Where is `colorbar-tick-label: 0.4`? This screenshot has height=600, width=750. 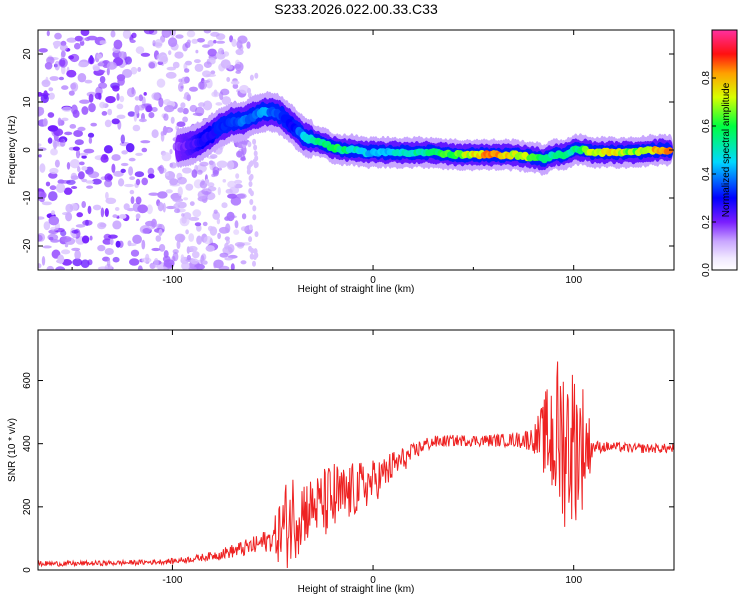 colorbar-tick-label: 0.4 is located at coordinates (706, 174).